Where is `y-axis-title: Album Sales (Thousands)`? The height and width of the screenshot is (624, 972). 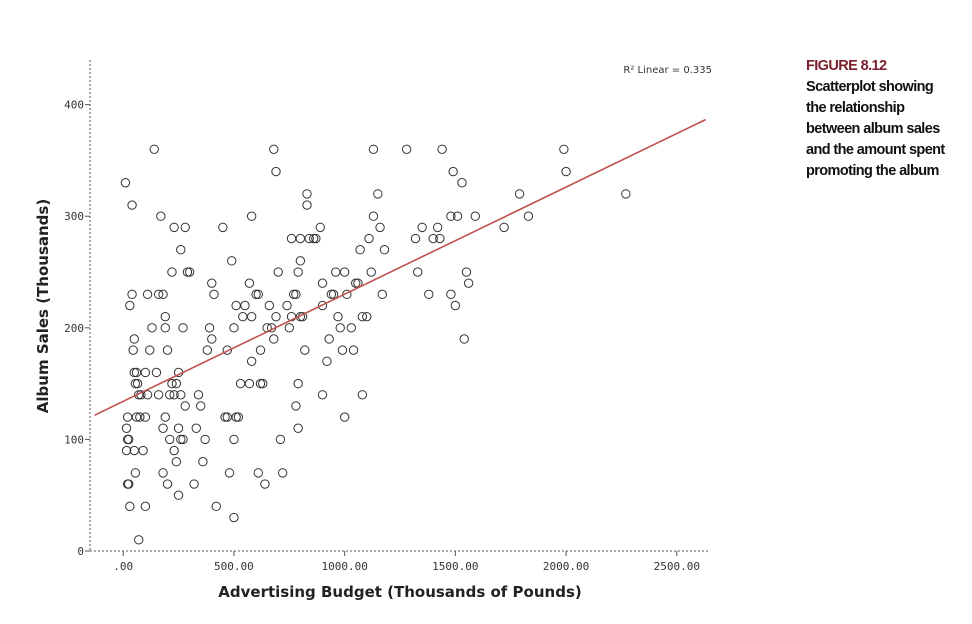 y-axis-title: Album Sales (Thousands) is located at coordinates (43, 306).